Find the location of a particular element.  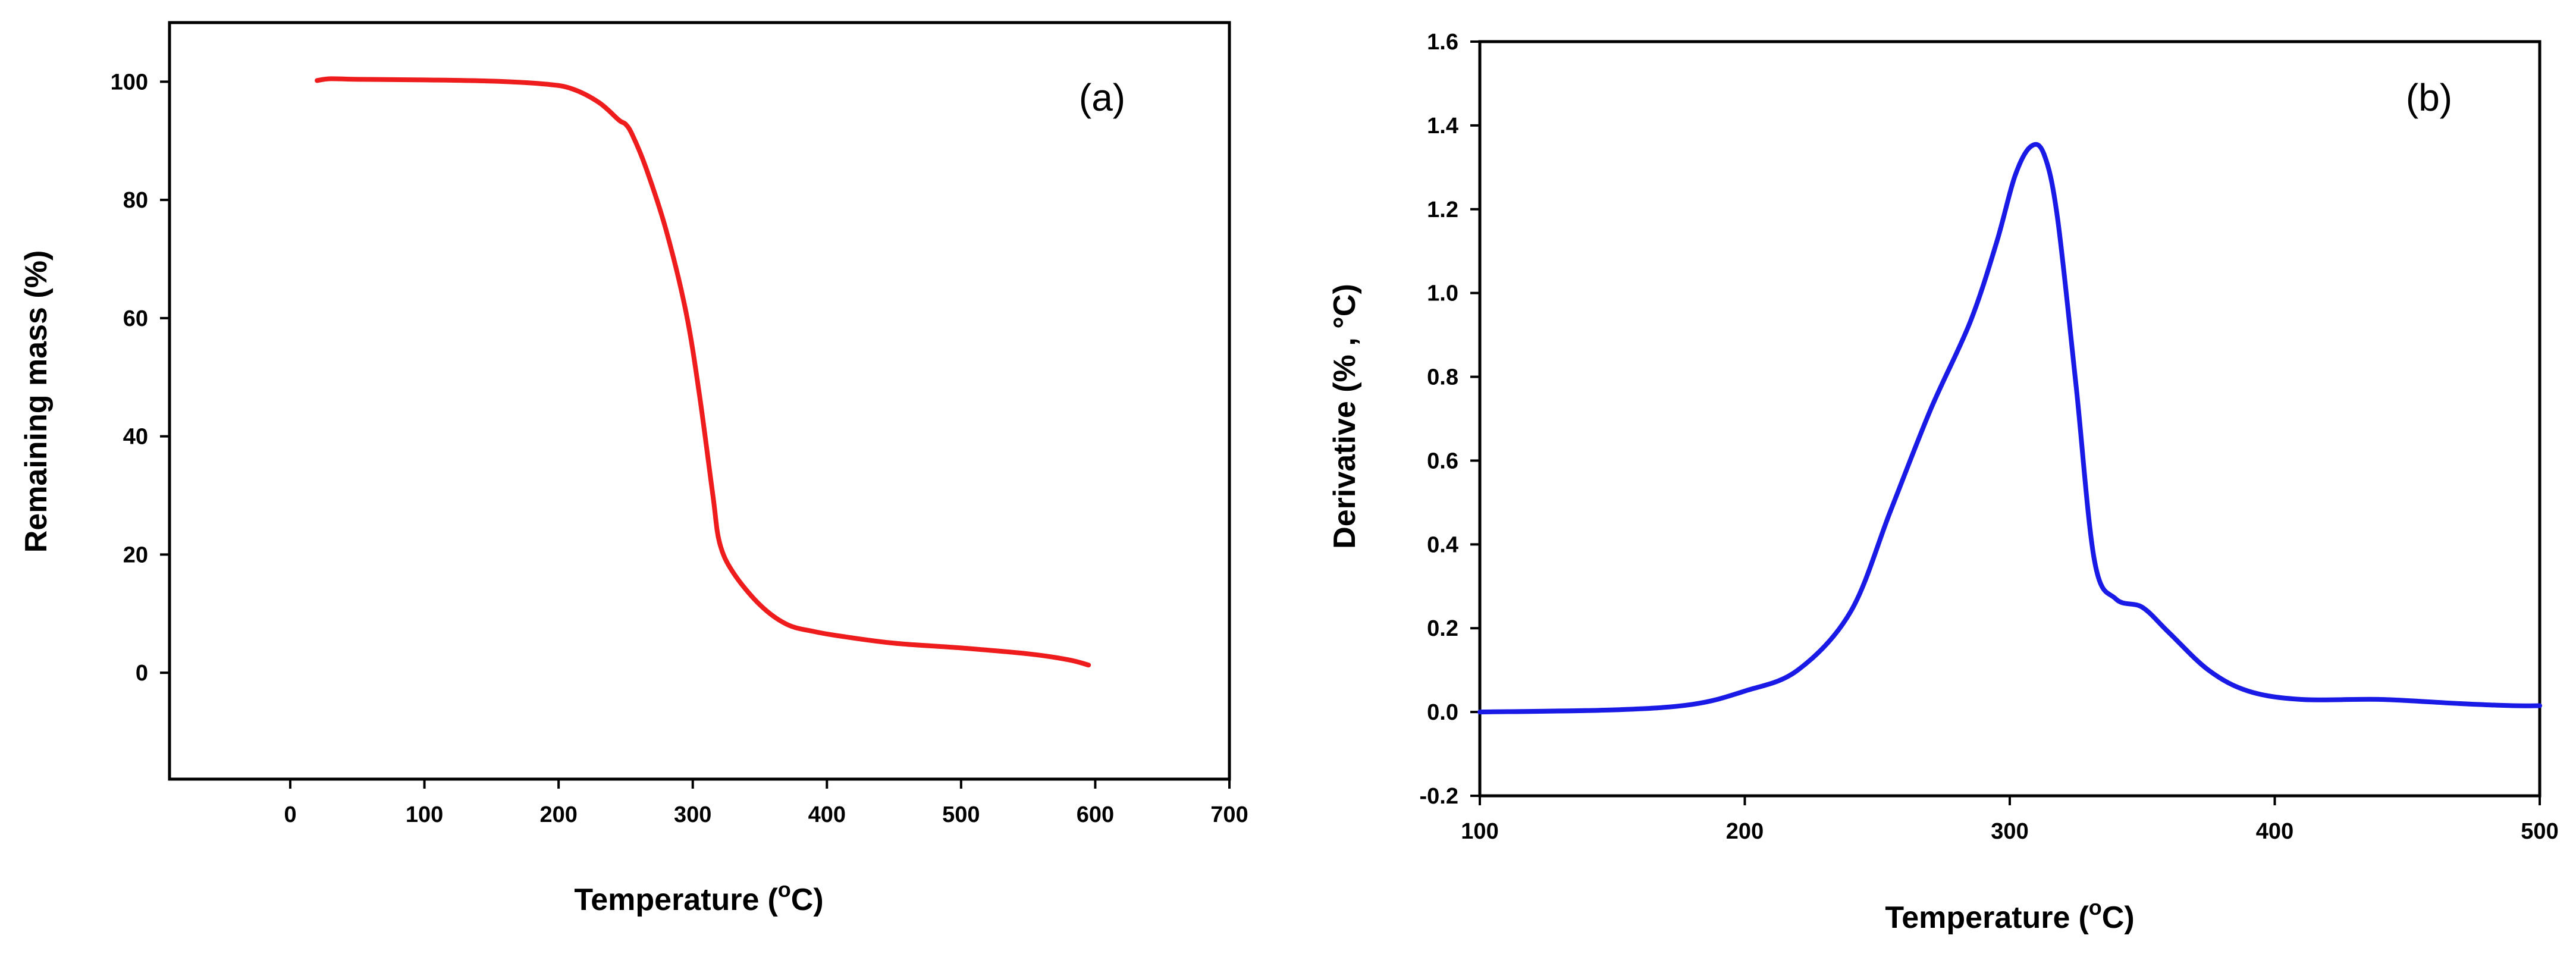

y-tick-label: 0.6 is located at coordinates (1442, 460).